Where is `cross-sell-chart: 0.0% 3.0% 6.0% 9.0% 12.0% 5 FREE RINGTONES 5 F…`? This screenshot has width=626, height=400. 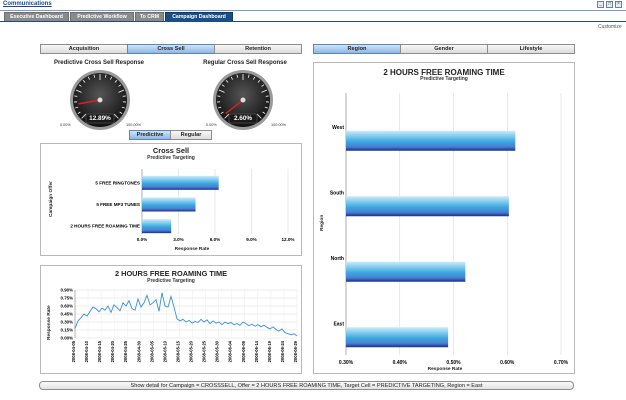
cross-sell-chart: 0.0% 3.0% 6.0% 9.0% 12.0% 5 FREE RINGTONES 5 F… is located at coordinates (182, 205).